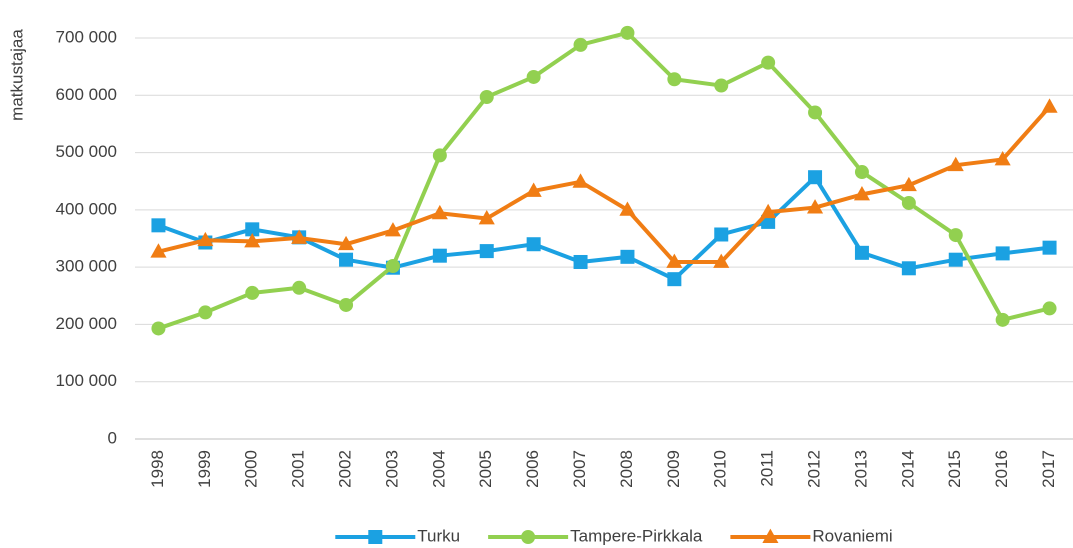 This screenshot has width=1073, height=548. What do you see at coordinates (954, 469) in the screenshot?
I see `x-tick-label: 2015` at bounding box center [954, 469].